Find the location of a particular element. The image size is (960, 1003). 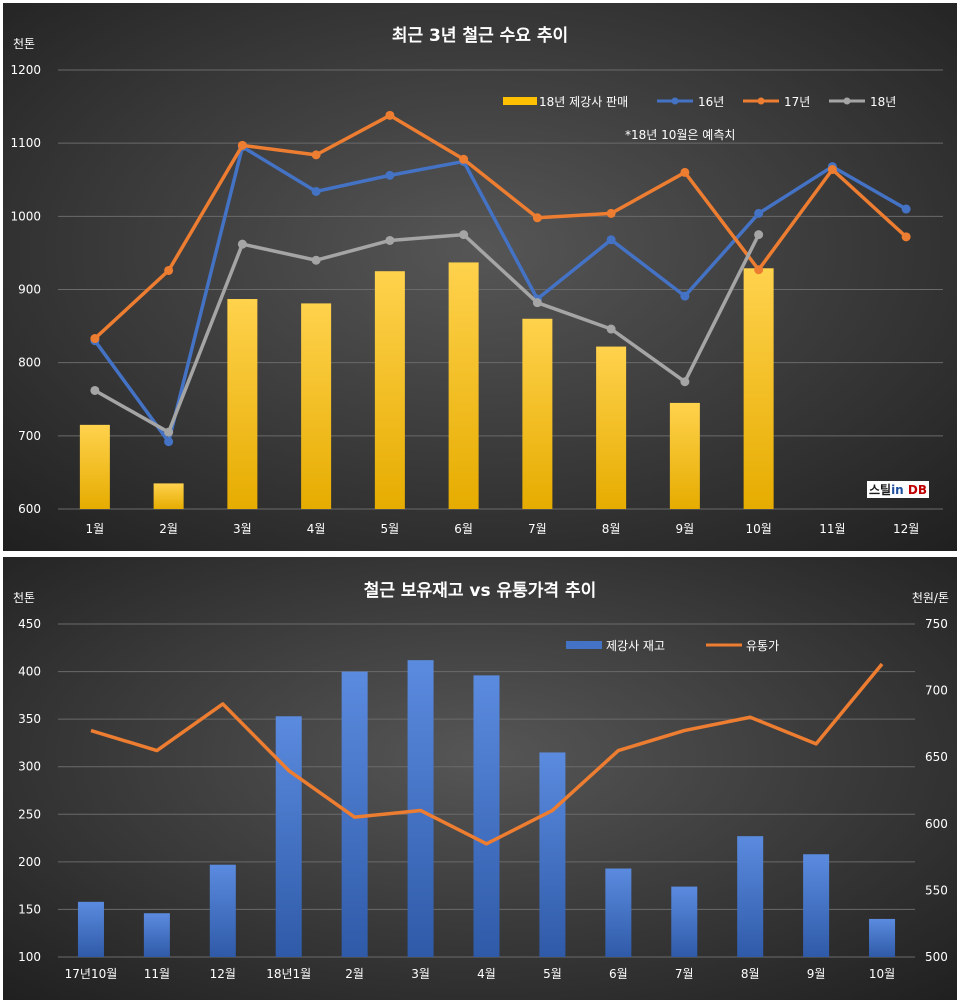

svg-text: 스틸in DB is located at coordinates (898, 490).